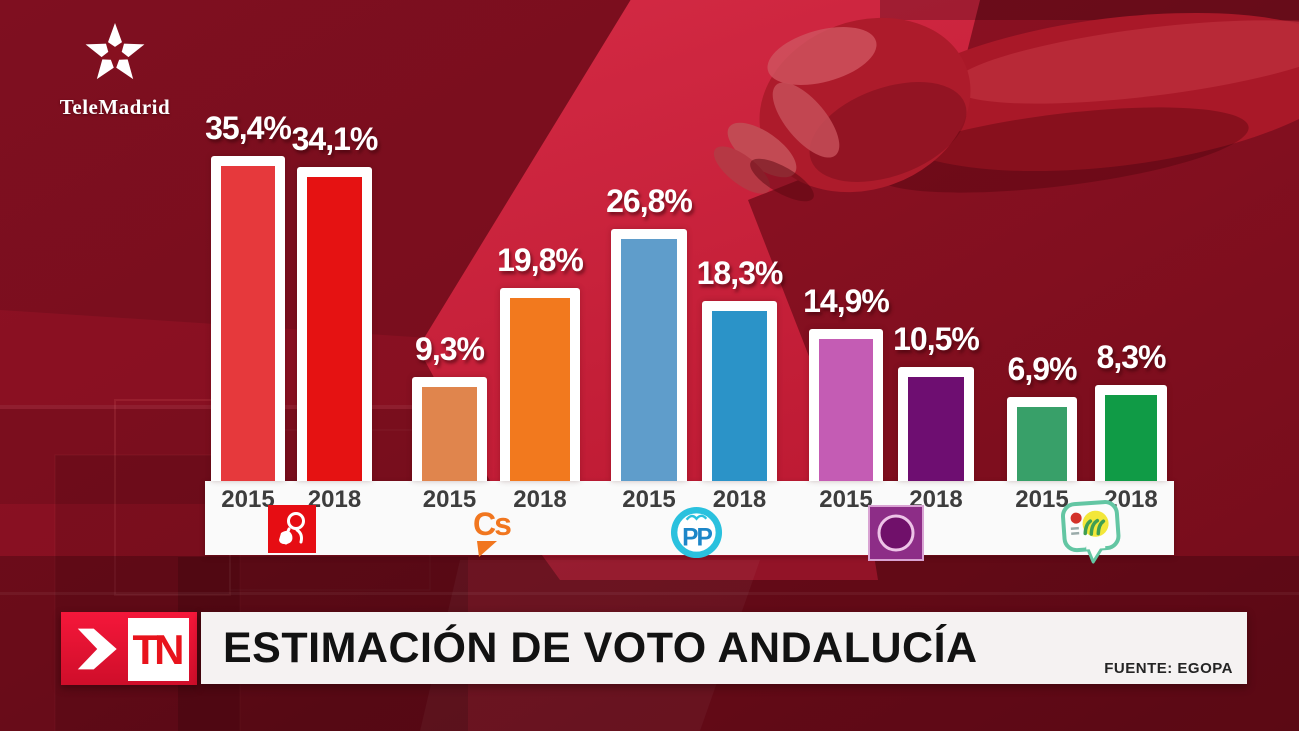 Image resolution: width=1299 pixels, height=731 pixels. I want to click on tn-logo-text: TN, so click(158, 649).